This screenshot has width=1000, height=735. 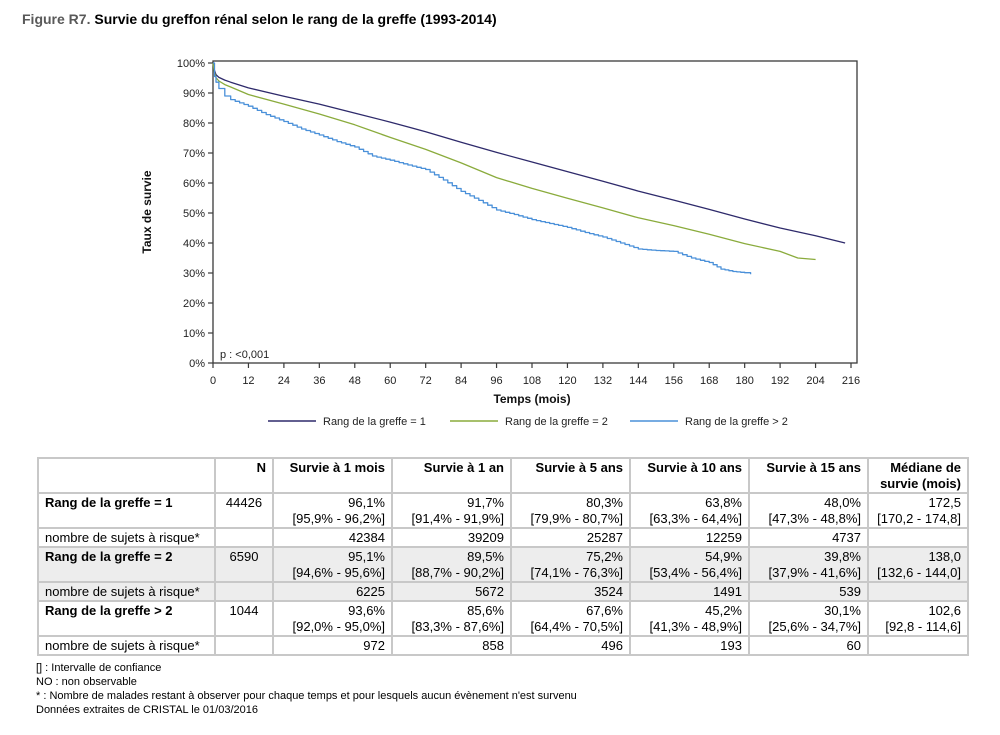 I want to click on at-risk-count: 42384, so click(x=332, y=537).